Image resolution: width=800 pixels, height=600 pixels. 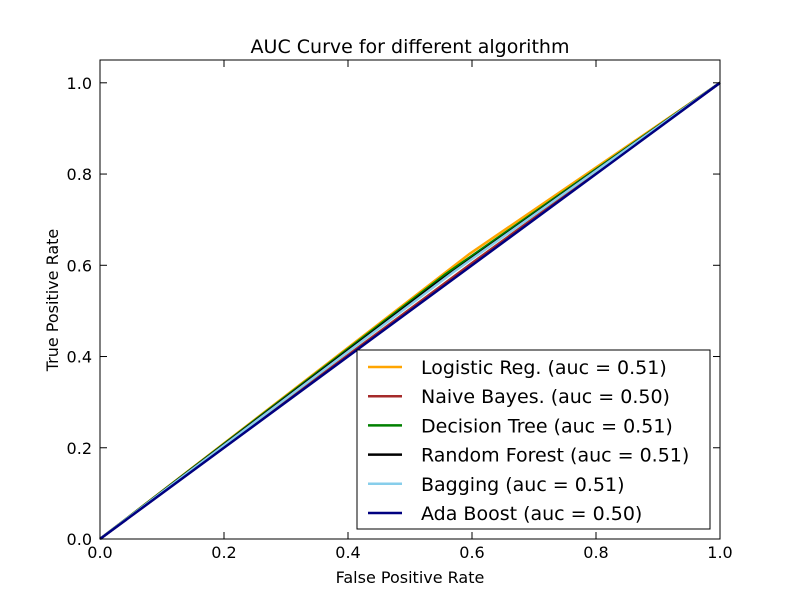 I want to click on legend-label: Decision Tree (auc = 0.51), so click(x=547, y=426).